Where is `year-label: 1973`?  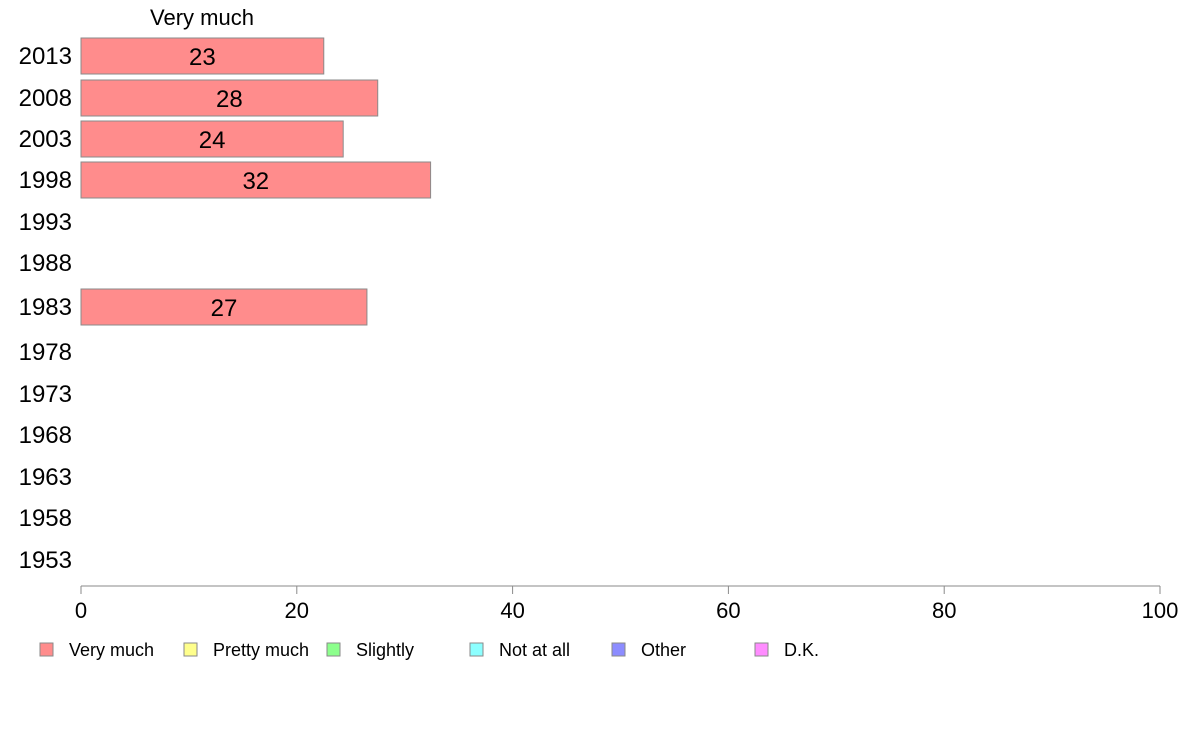 year-label: 1973 is located at coordinates (45, 394).